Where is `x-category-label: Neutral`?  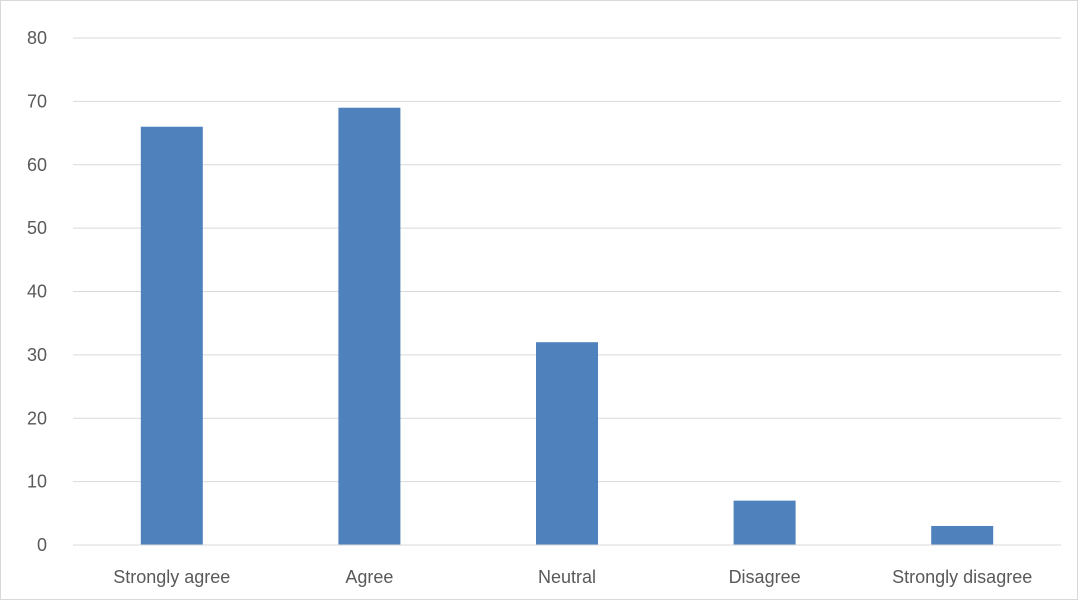
x-category-label: Neutral is located at coordinates (567, 577).